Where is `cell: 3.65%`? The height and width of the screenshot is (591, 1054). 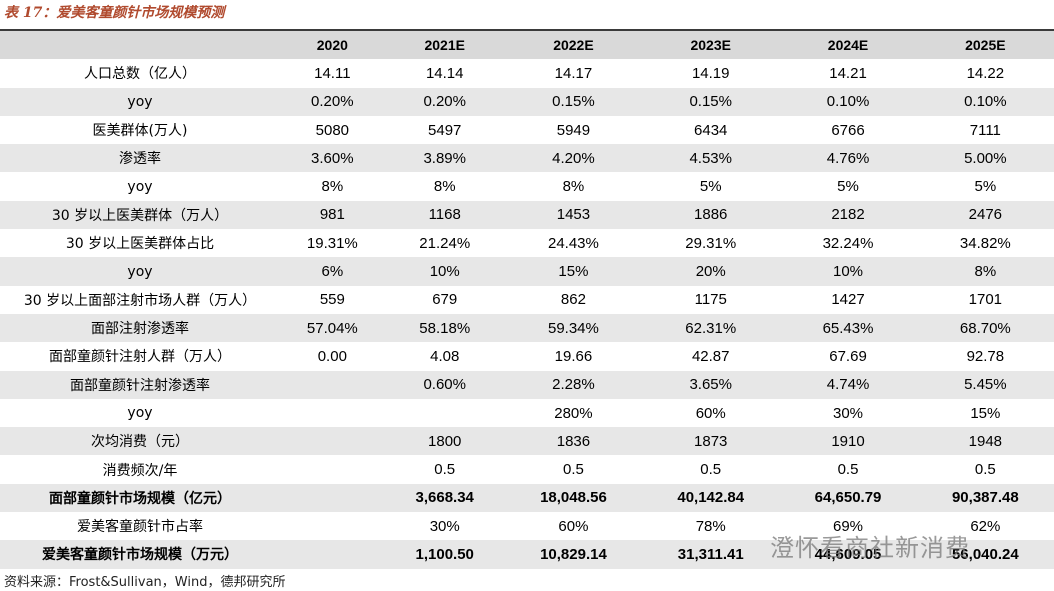
cell: 3.65% is located at coordinates (711, 384).